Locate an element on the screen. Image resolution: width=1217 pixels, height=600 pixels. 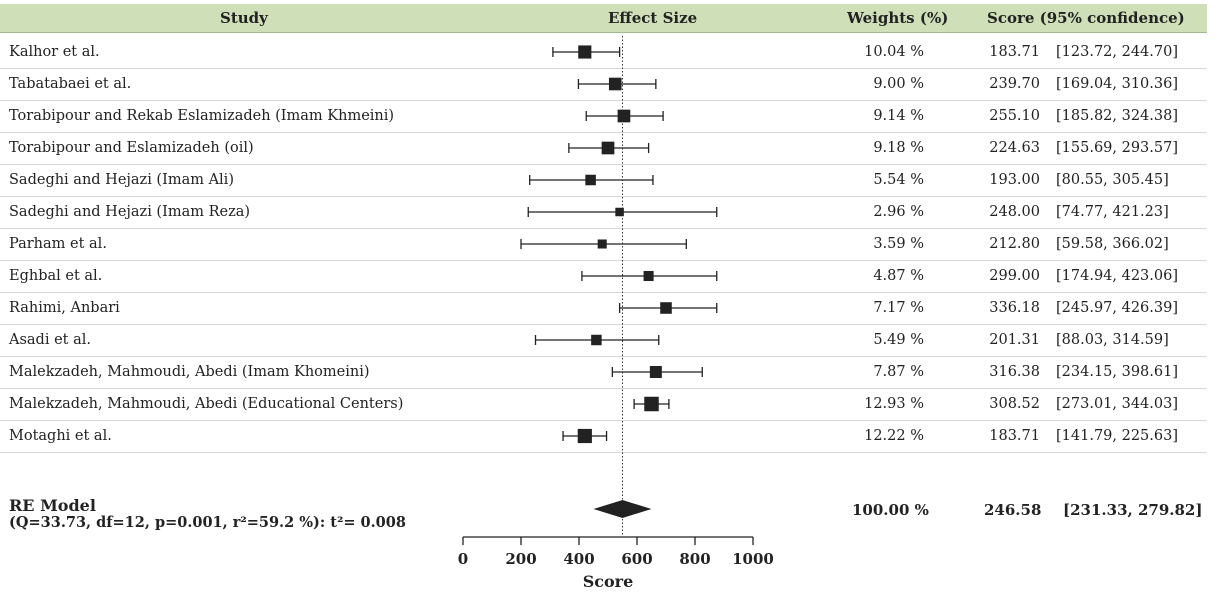
weight-value: 12.22 % is located at coordinates (894, 436).